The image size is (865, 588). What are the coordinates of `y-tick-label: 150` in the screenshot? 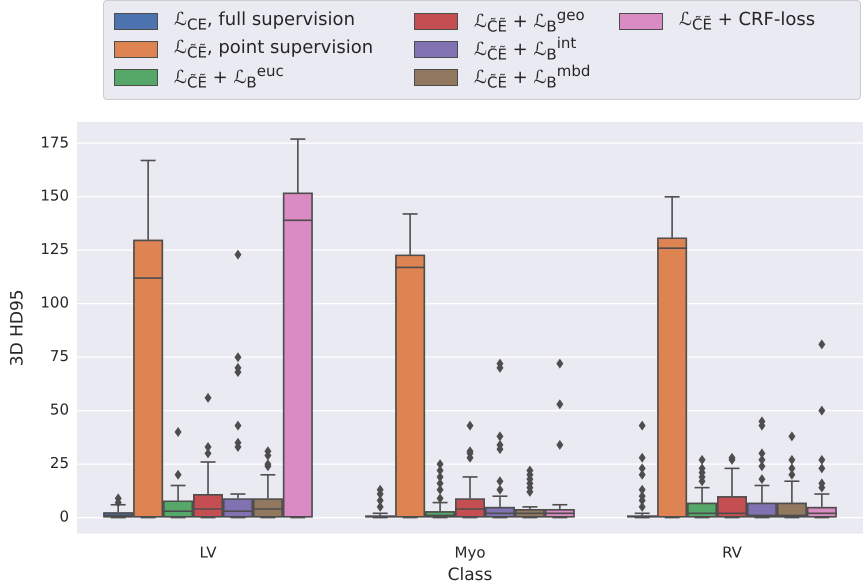 It's located at (55, 195).